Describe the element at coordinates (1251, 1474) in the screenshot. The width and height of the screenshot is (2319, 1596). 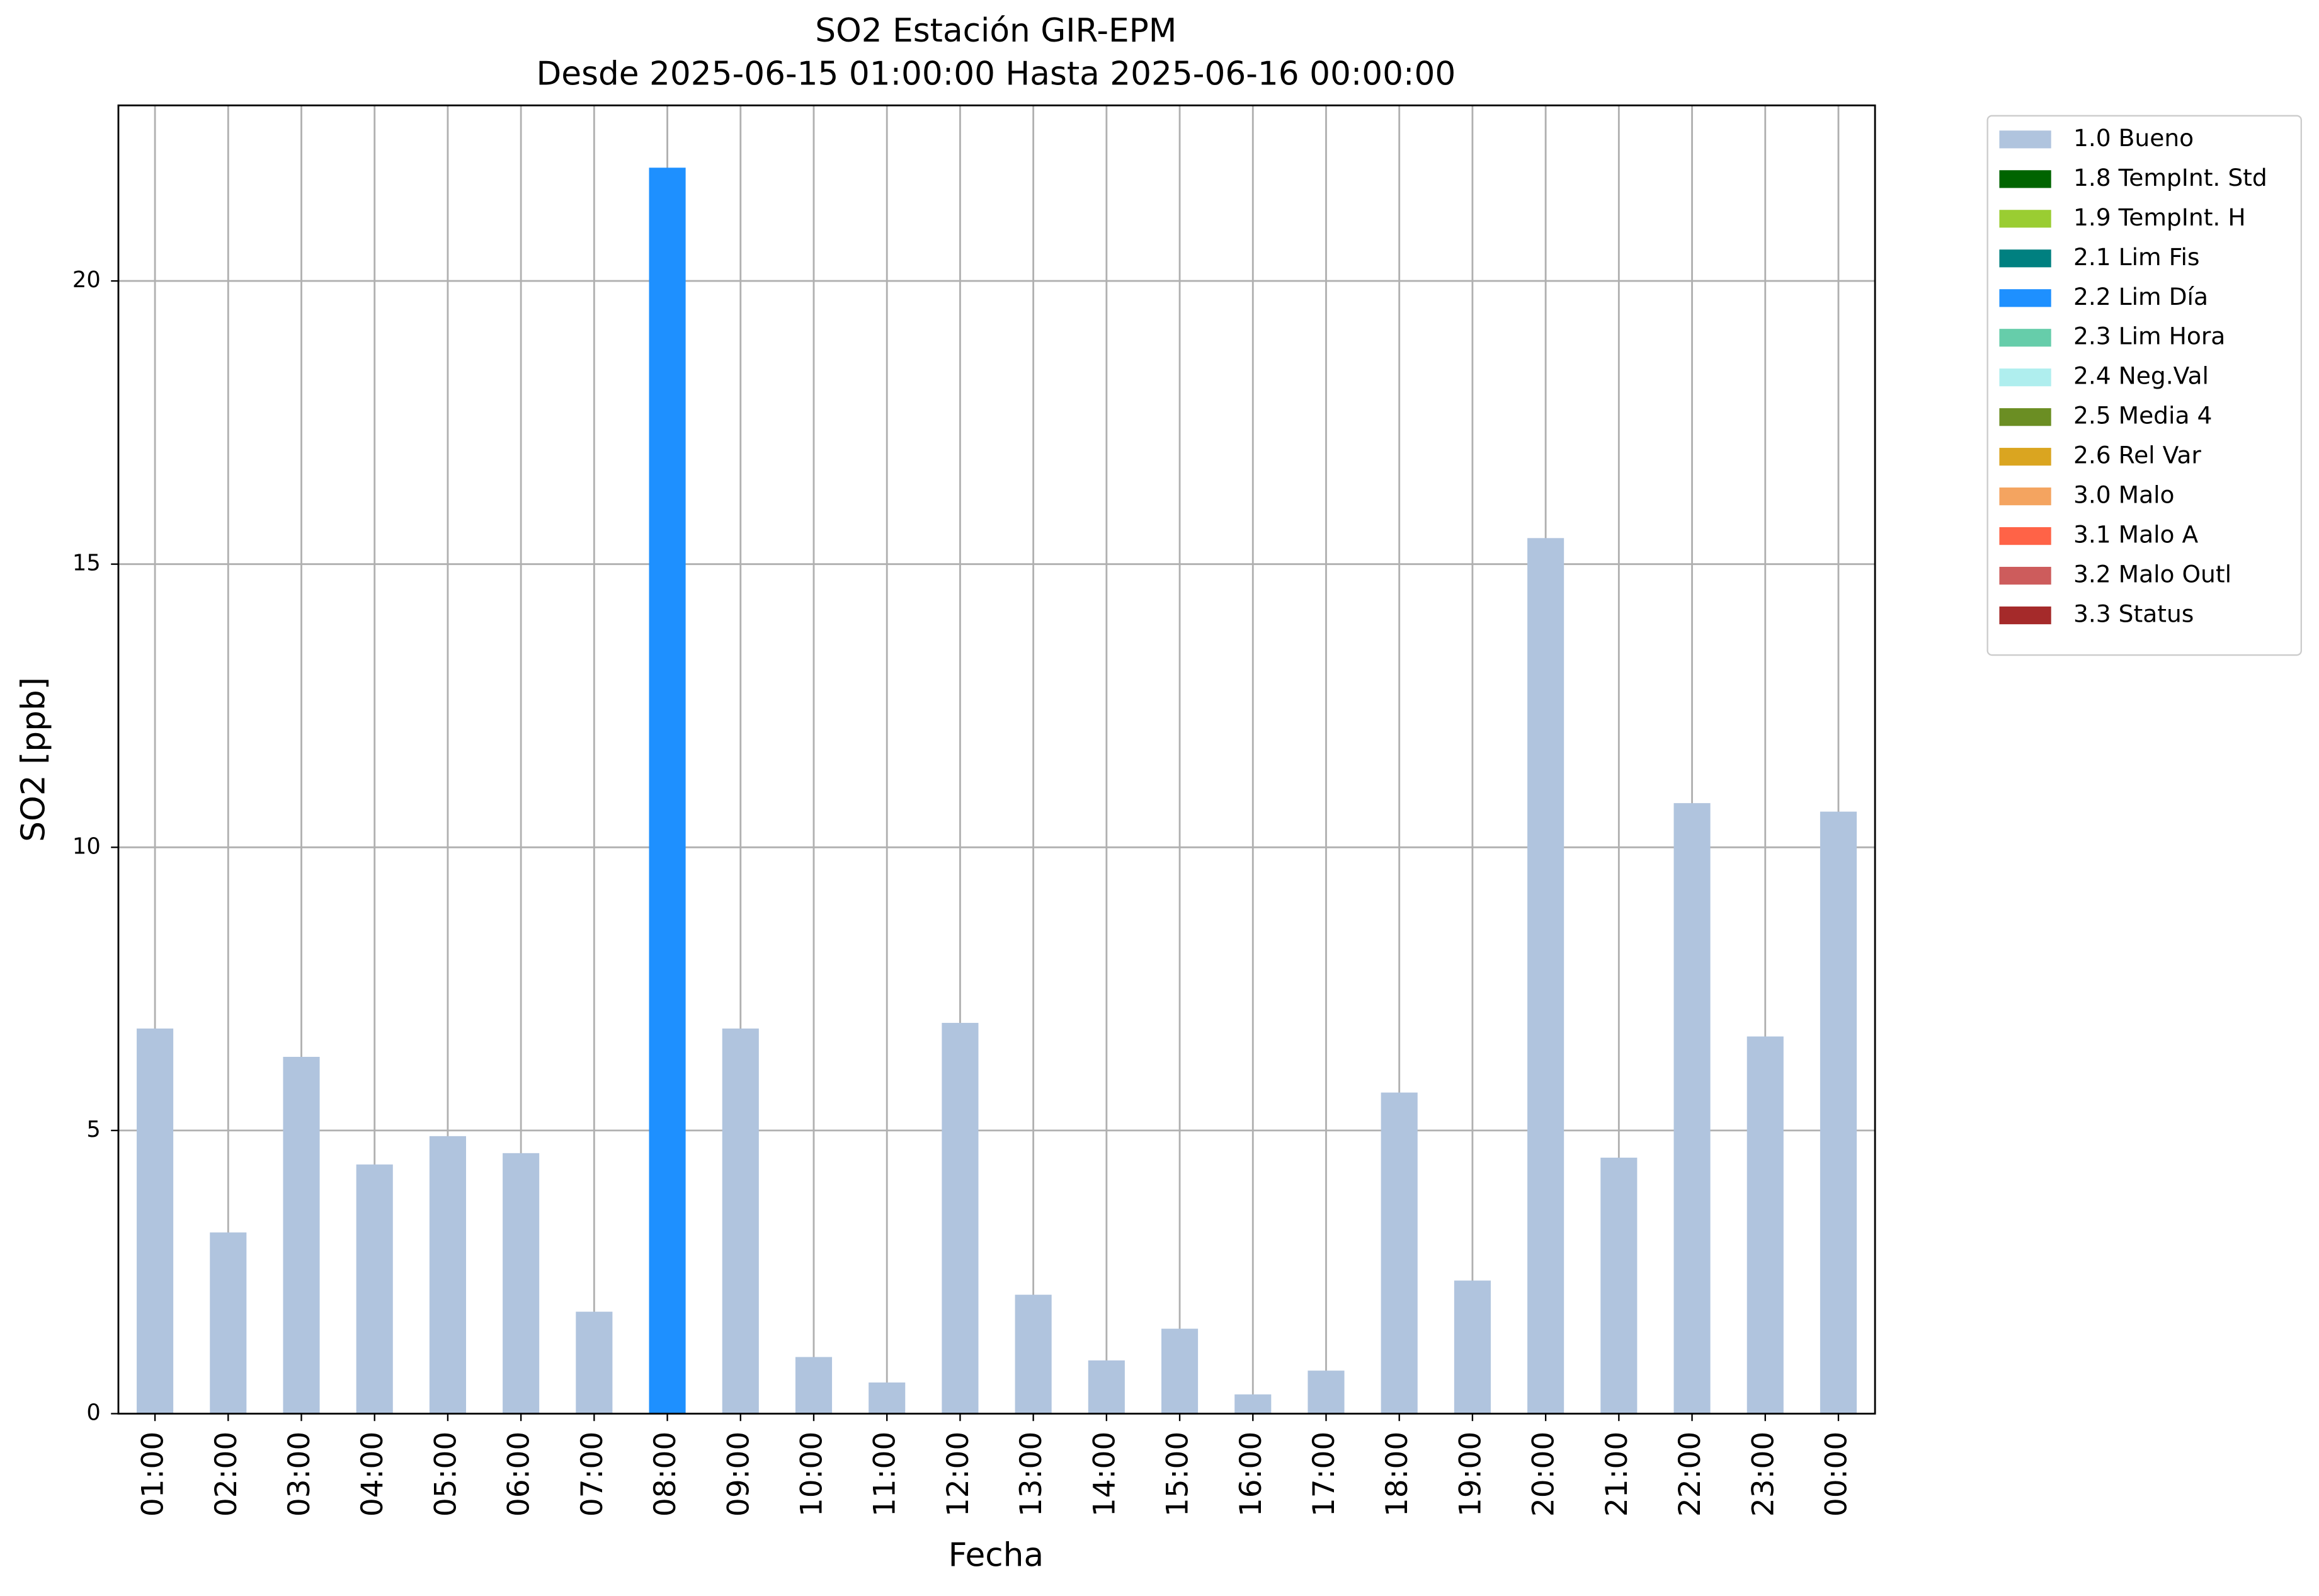
I see `x-tick-label: 16:00` at that location.